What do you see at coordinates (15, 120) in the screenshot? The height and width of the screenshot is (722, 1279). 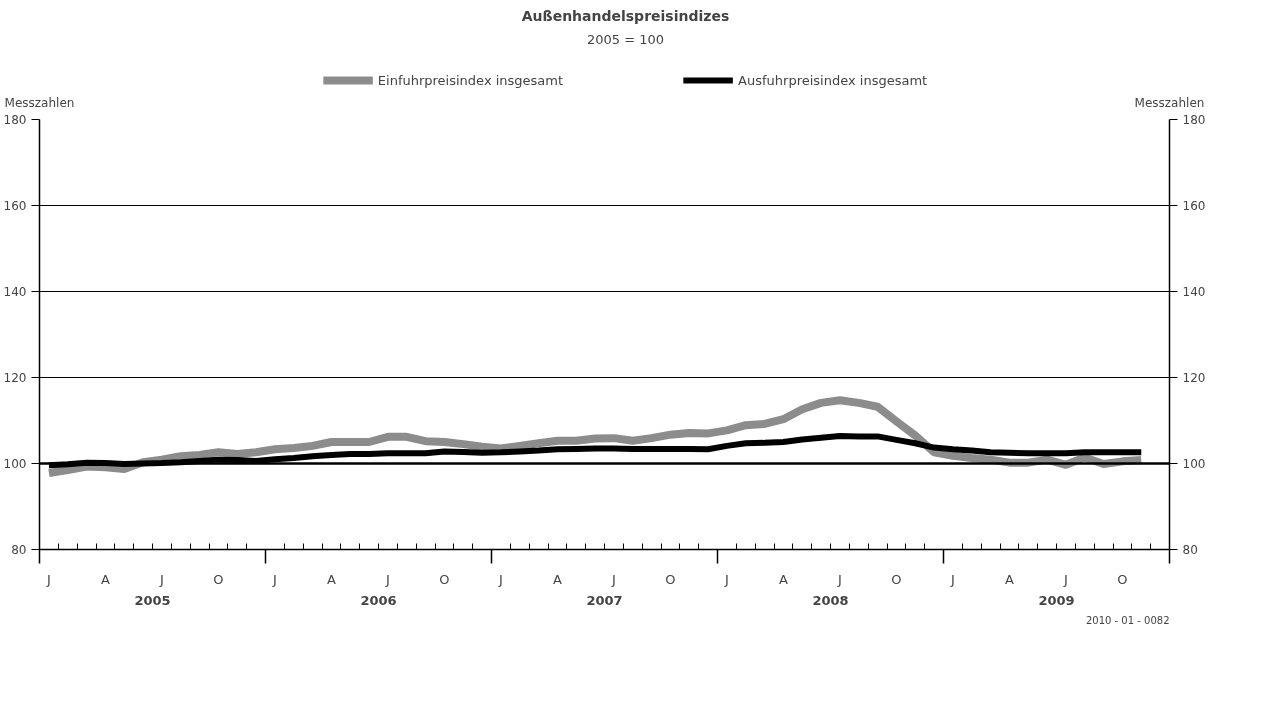 I see `y-tick-label: 180` at bounding box center [15, 120].